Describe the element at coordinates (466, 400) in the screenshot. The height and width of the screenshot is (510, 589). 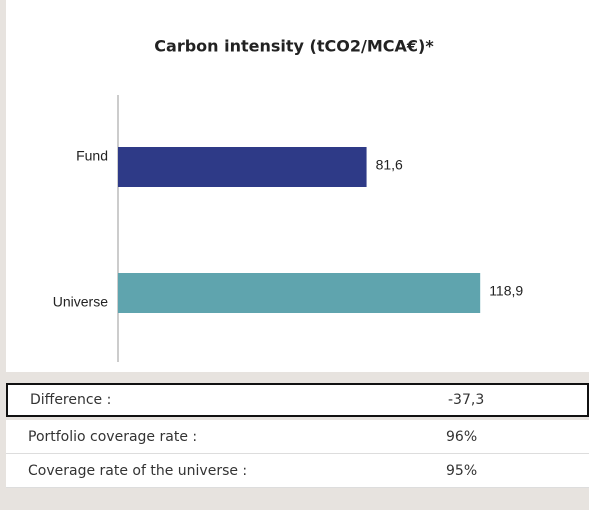
I see `row-value: -37,3` at that location.